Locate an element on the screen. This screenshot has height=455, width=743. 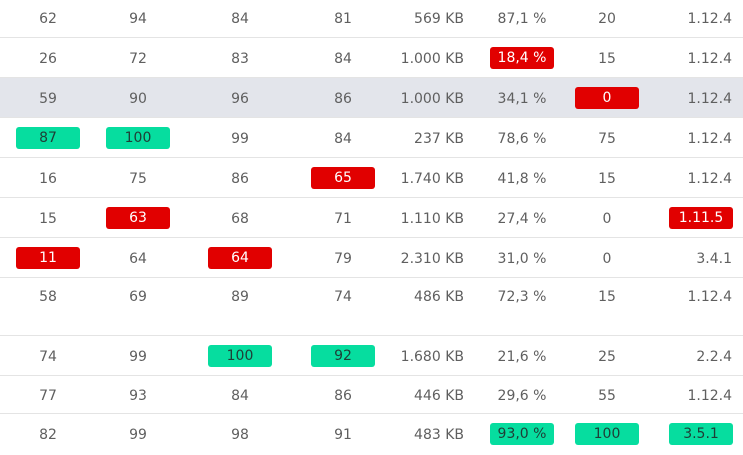
cell-score-4: 79 is located at coordinates (343, 259).